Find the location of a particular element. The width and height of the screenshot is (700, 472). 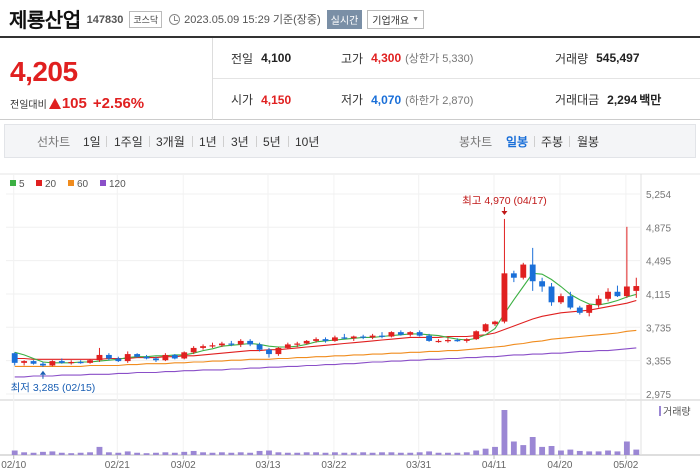

stock-name: 제룡산업 is located at coordinates (45, 20).